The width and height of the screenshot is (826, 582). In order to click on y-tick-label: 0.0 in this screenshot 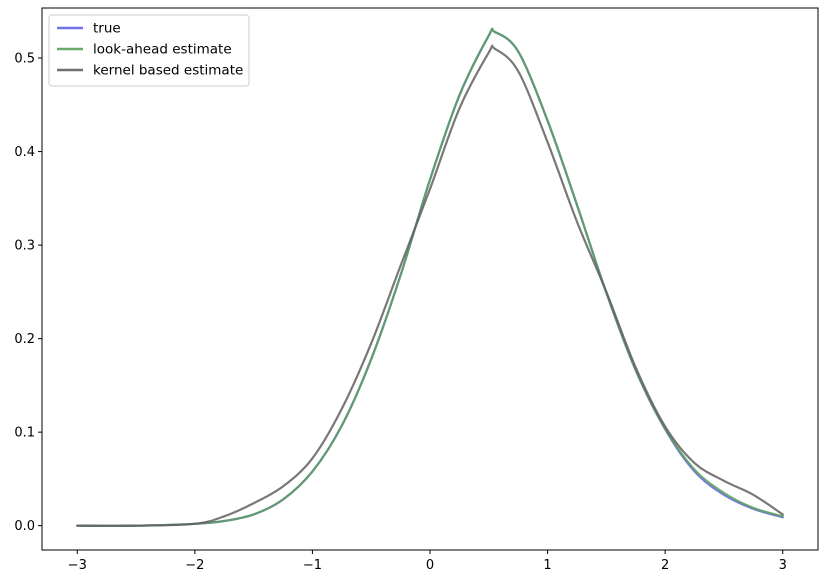, I will do `click(24, 526)`.